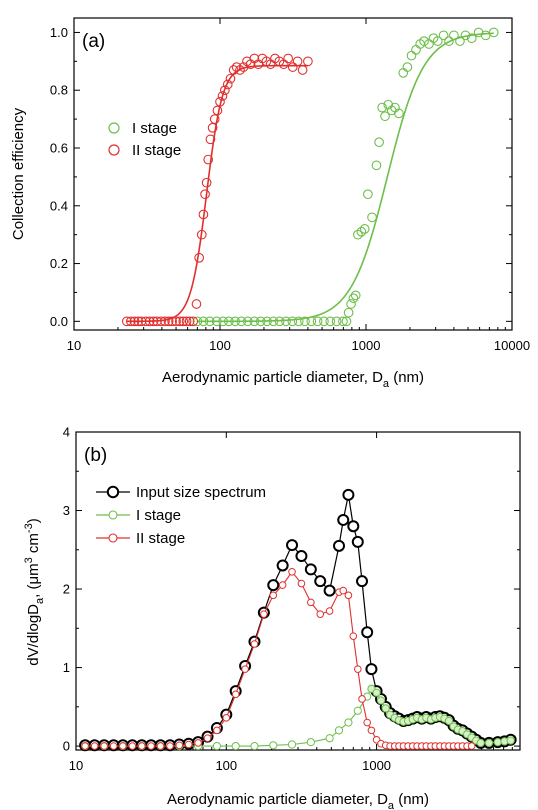 The height and width of the screenshot is (810, 538). Describe the element at coordinates (293, 379) in the screenshot. I see `x-axis-title: Aerodynamic particle diameter, Da (nm)` at that location.